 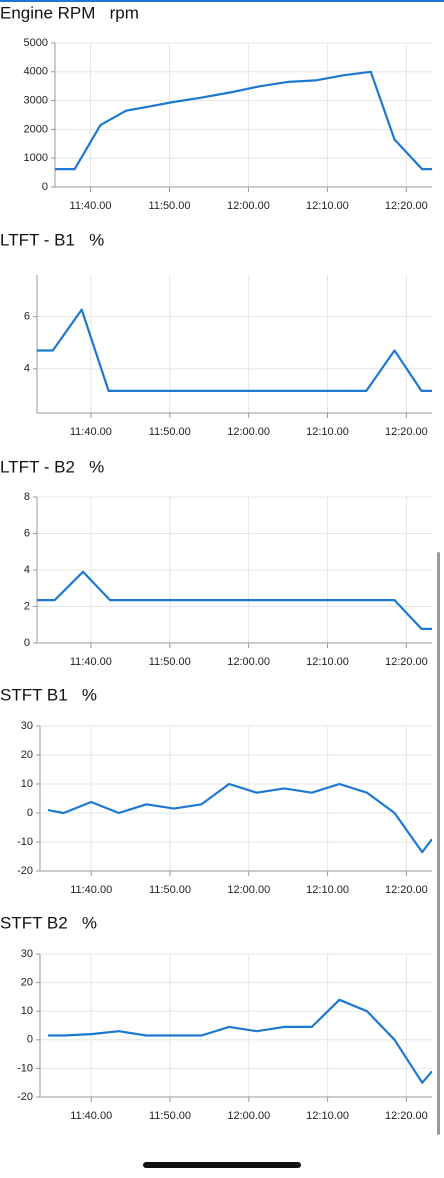 What do you see at coordinates (36, 43) in the screenshot?
I see `y-tick-label: 5000` at bounding box center [36, 43].